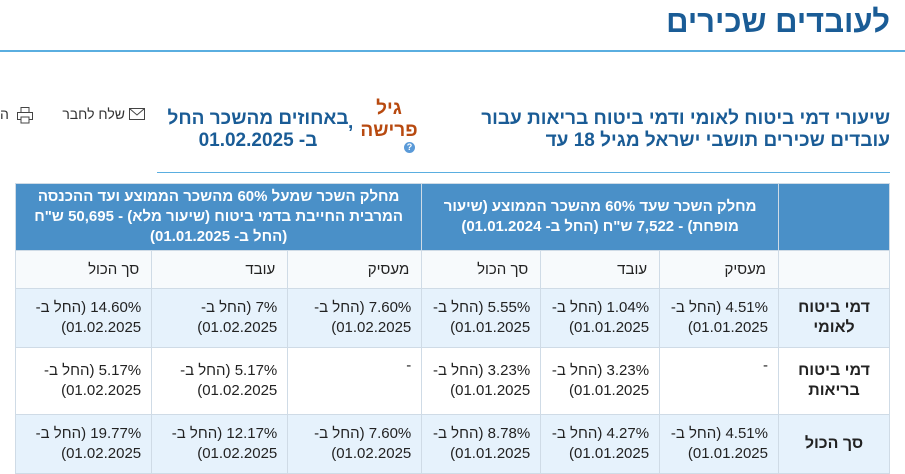 This screenshot has width=905, height=474. I want to click on table-cell: 8.78% (החל ב- 01.01.2025), so click(481, 444).